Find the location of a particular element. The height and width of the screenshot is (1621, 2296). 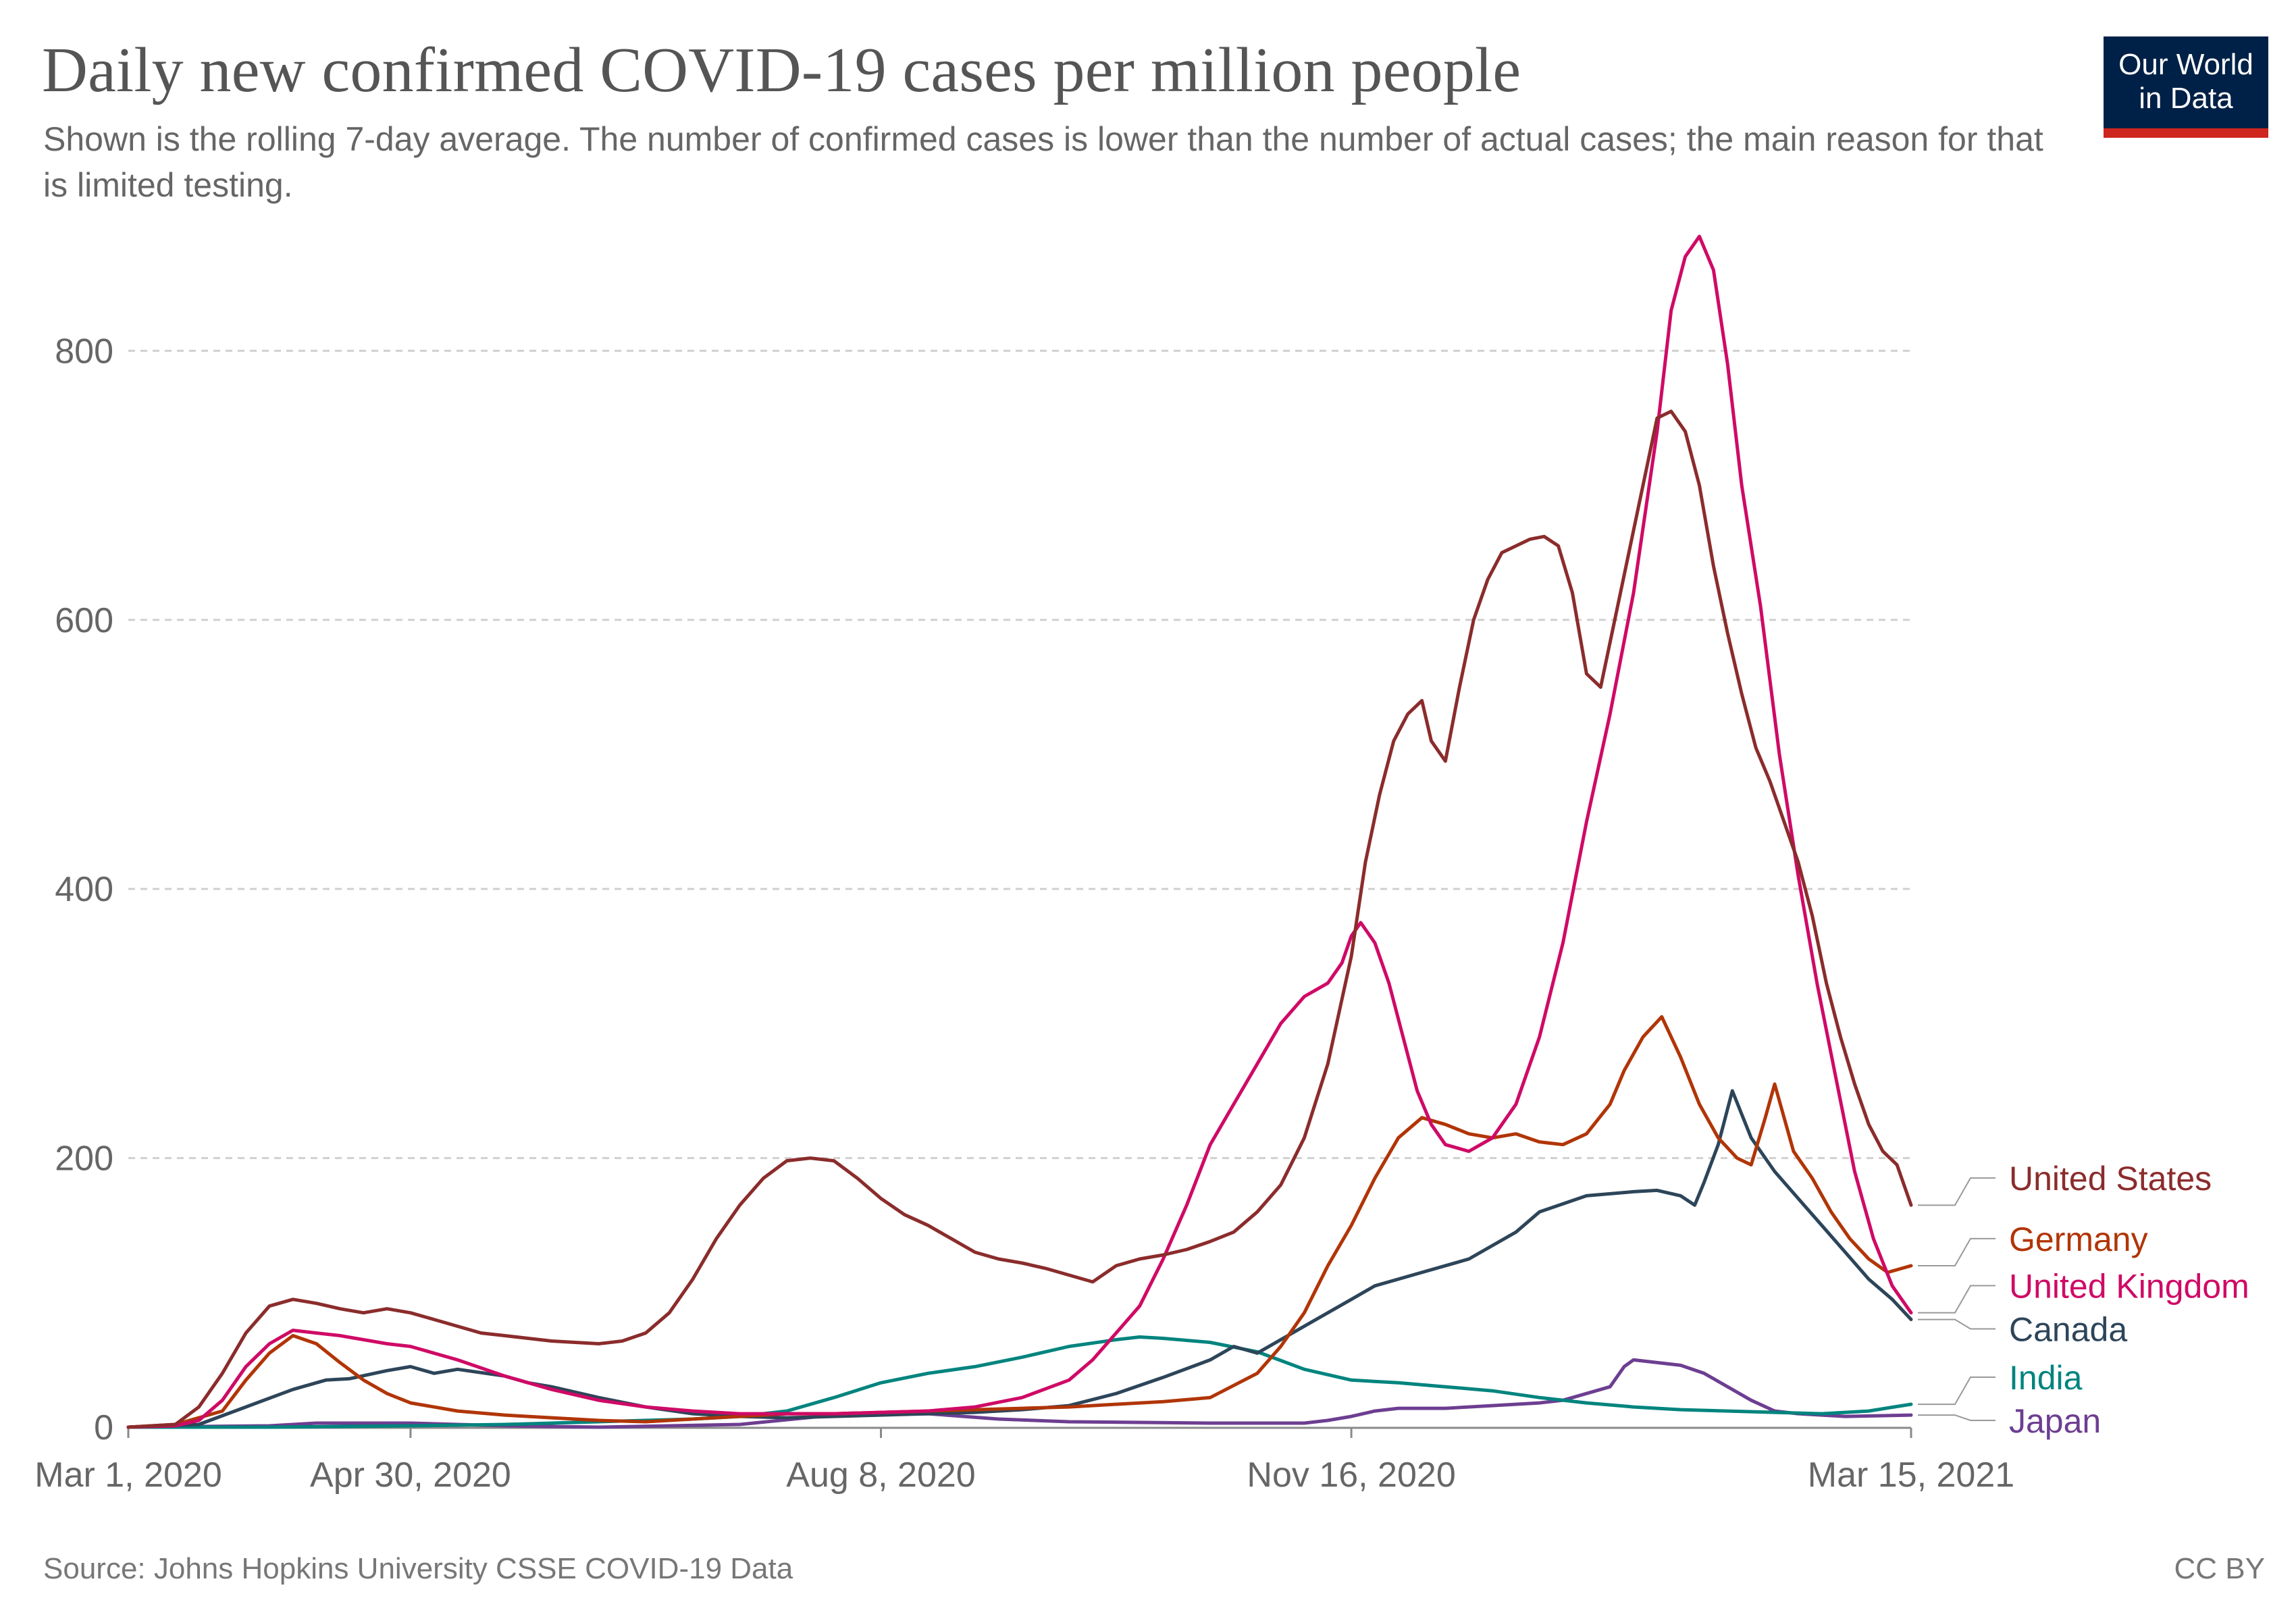

y-axis-ticks: 0 200 400 600 800 is located at coordinates (84, 889).